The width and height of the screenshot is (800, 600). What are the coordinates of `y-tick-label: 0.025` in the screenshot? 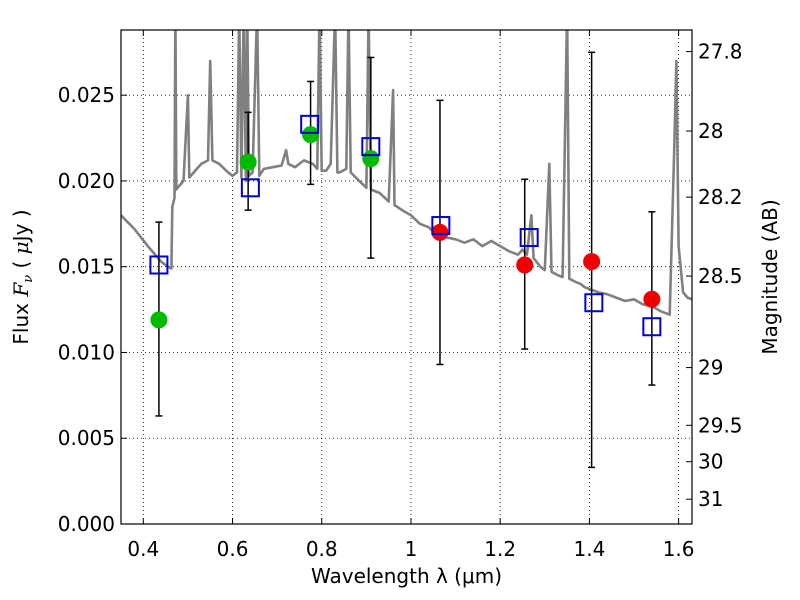 It's located at (86, 95).